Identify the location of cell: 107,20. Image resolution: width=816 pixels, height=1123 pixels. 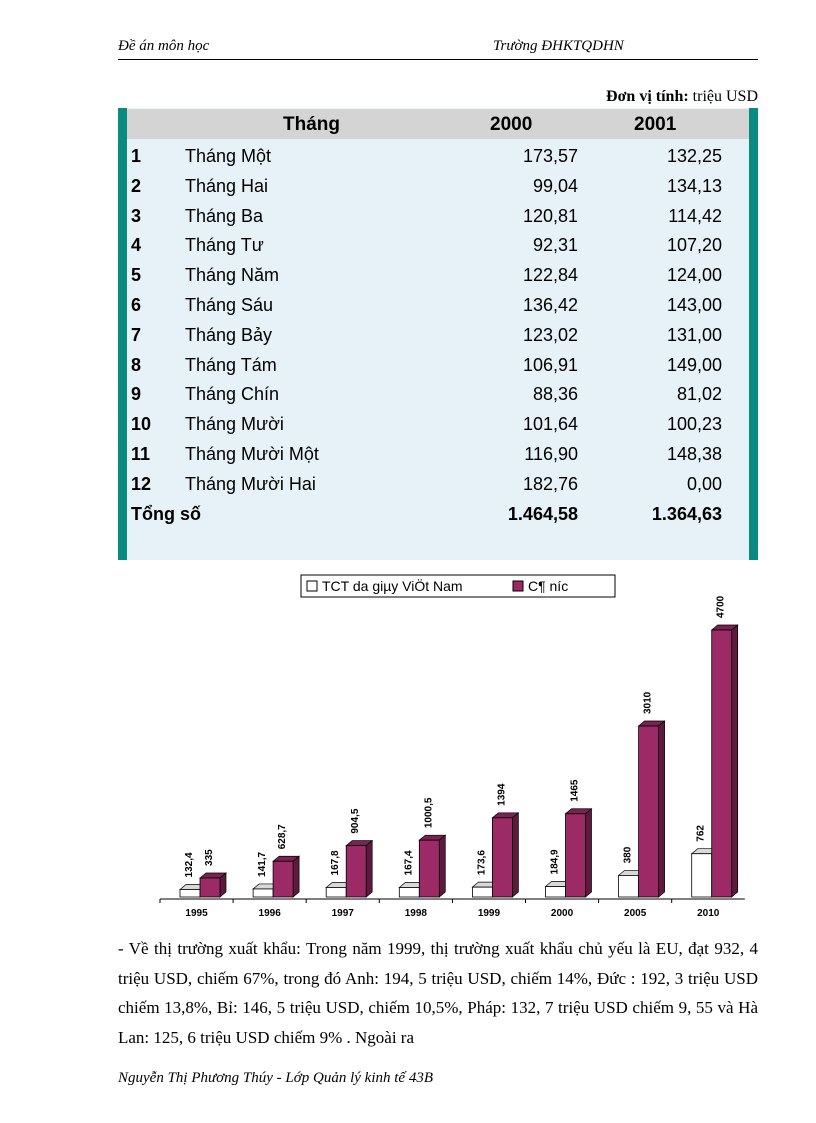
(694, 245).